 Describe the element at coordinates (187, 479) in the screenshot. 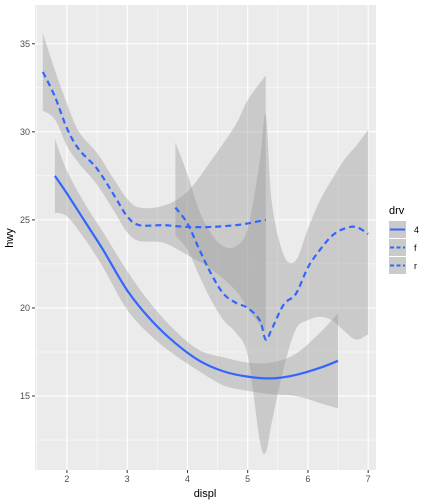

I see `x-tick-label: 4` at that location.